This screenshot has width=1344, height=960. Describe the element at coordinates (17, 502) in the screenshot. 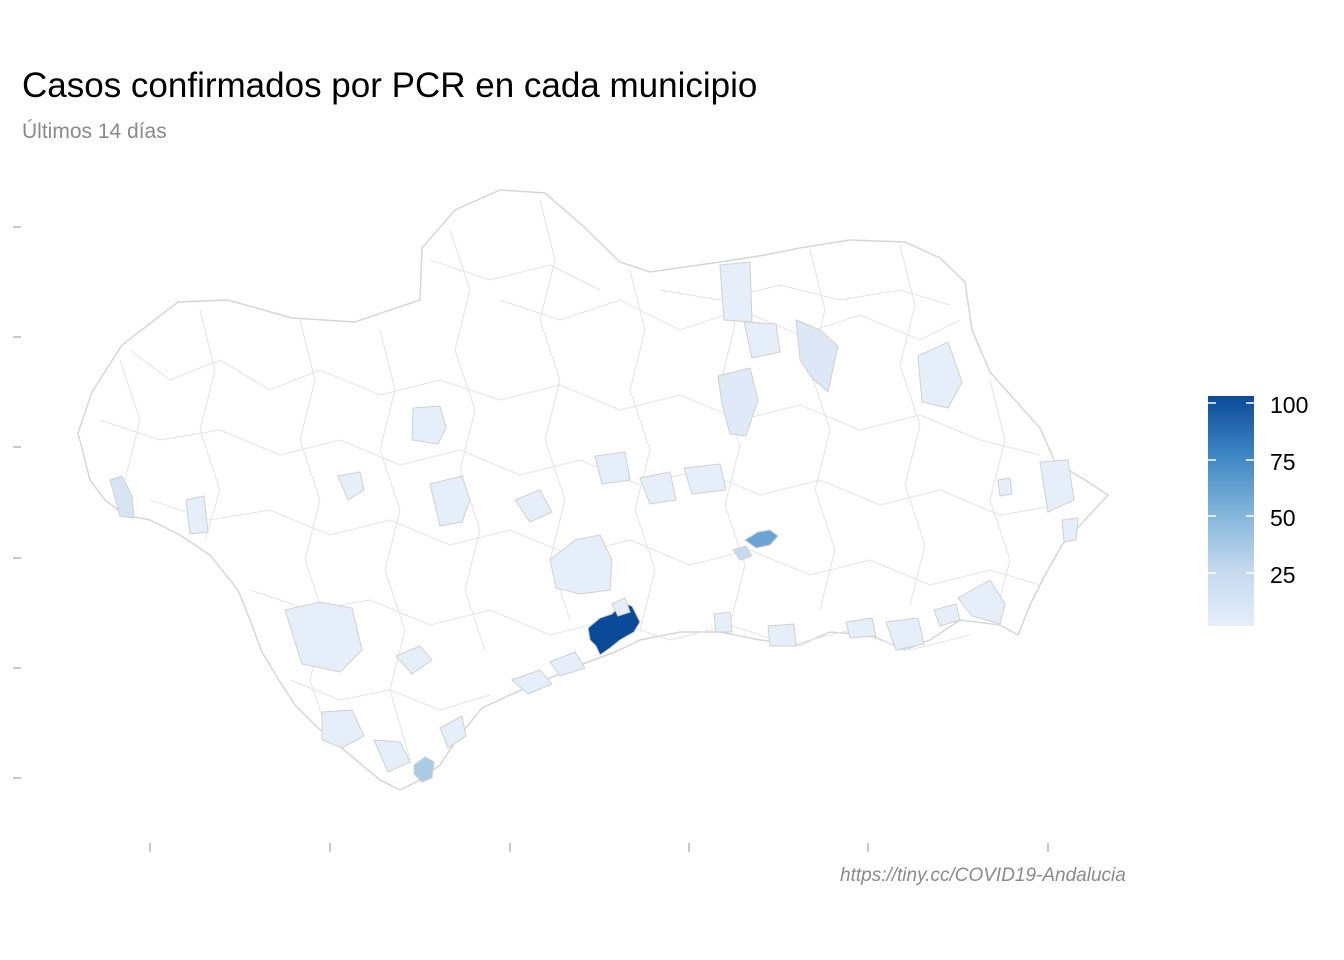

I see `y-axis-ticks` at that location.